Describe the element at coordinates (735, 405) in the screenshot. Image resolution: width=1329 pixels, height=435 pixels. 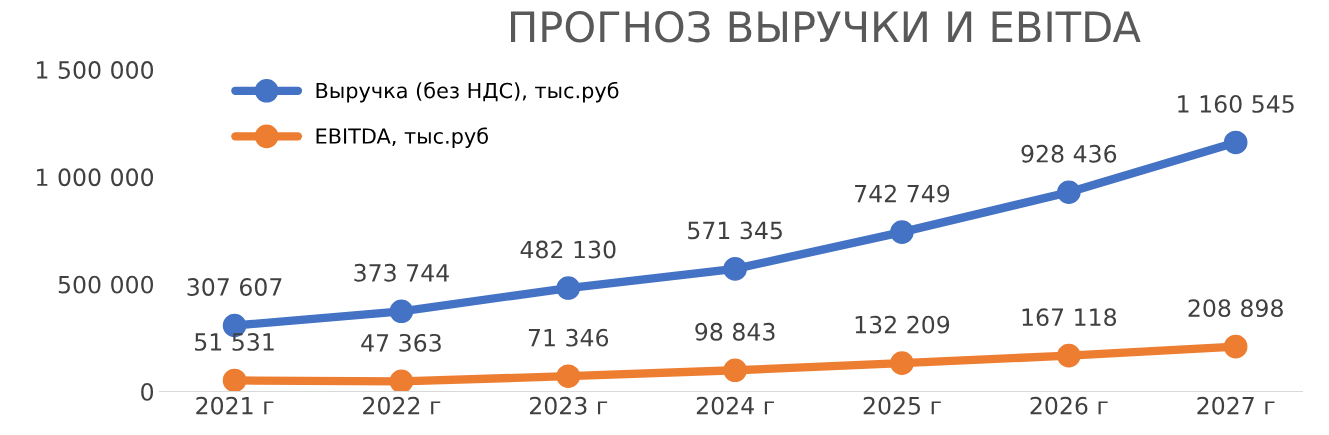
I see `x-tick-label: 2024 г` at that location.